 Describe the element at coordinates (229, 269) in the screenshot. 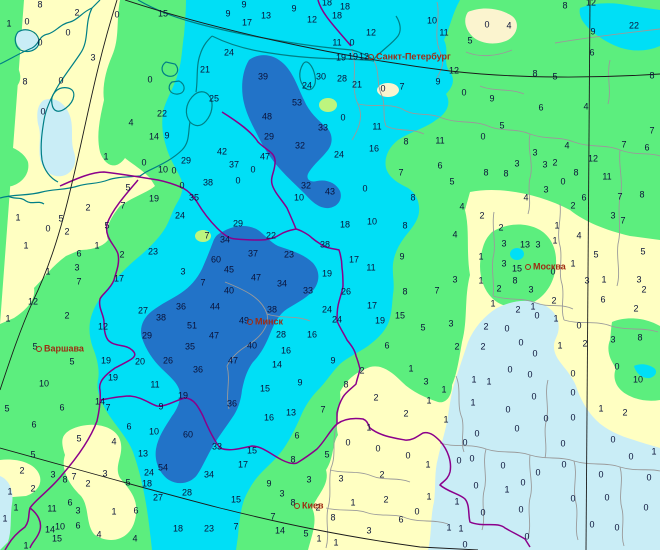

I see `station-value: 45` at that location.